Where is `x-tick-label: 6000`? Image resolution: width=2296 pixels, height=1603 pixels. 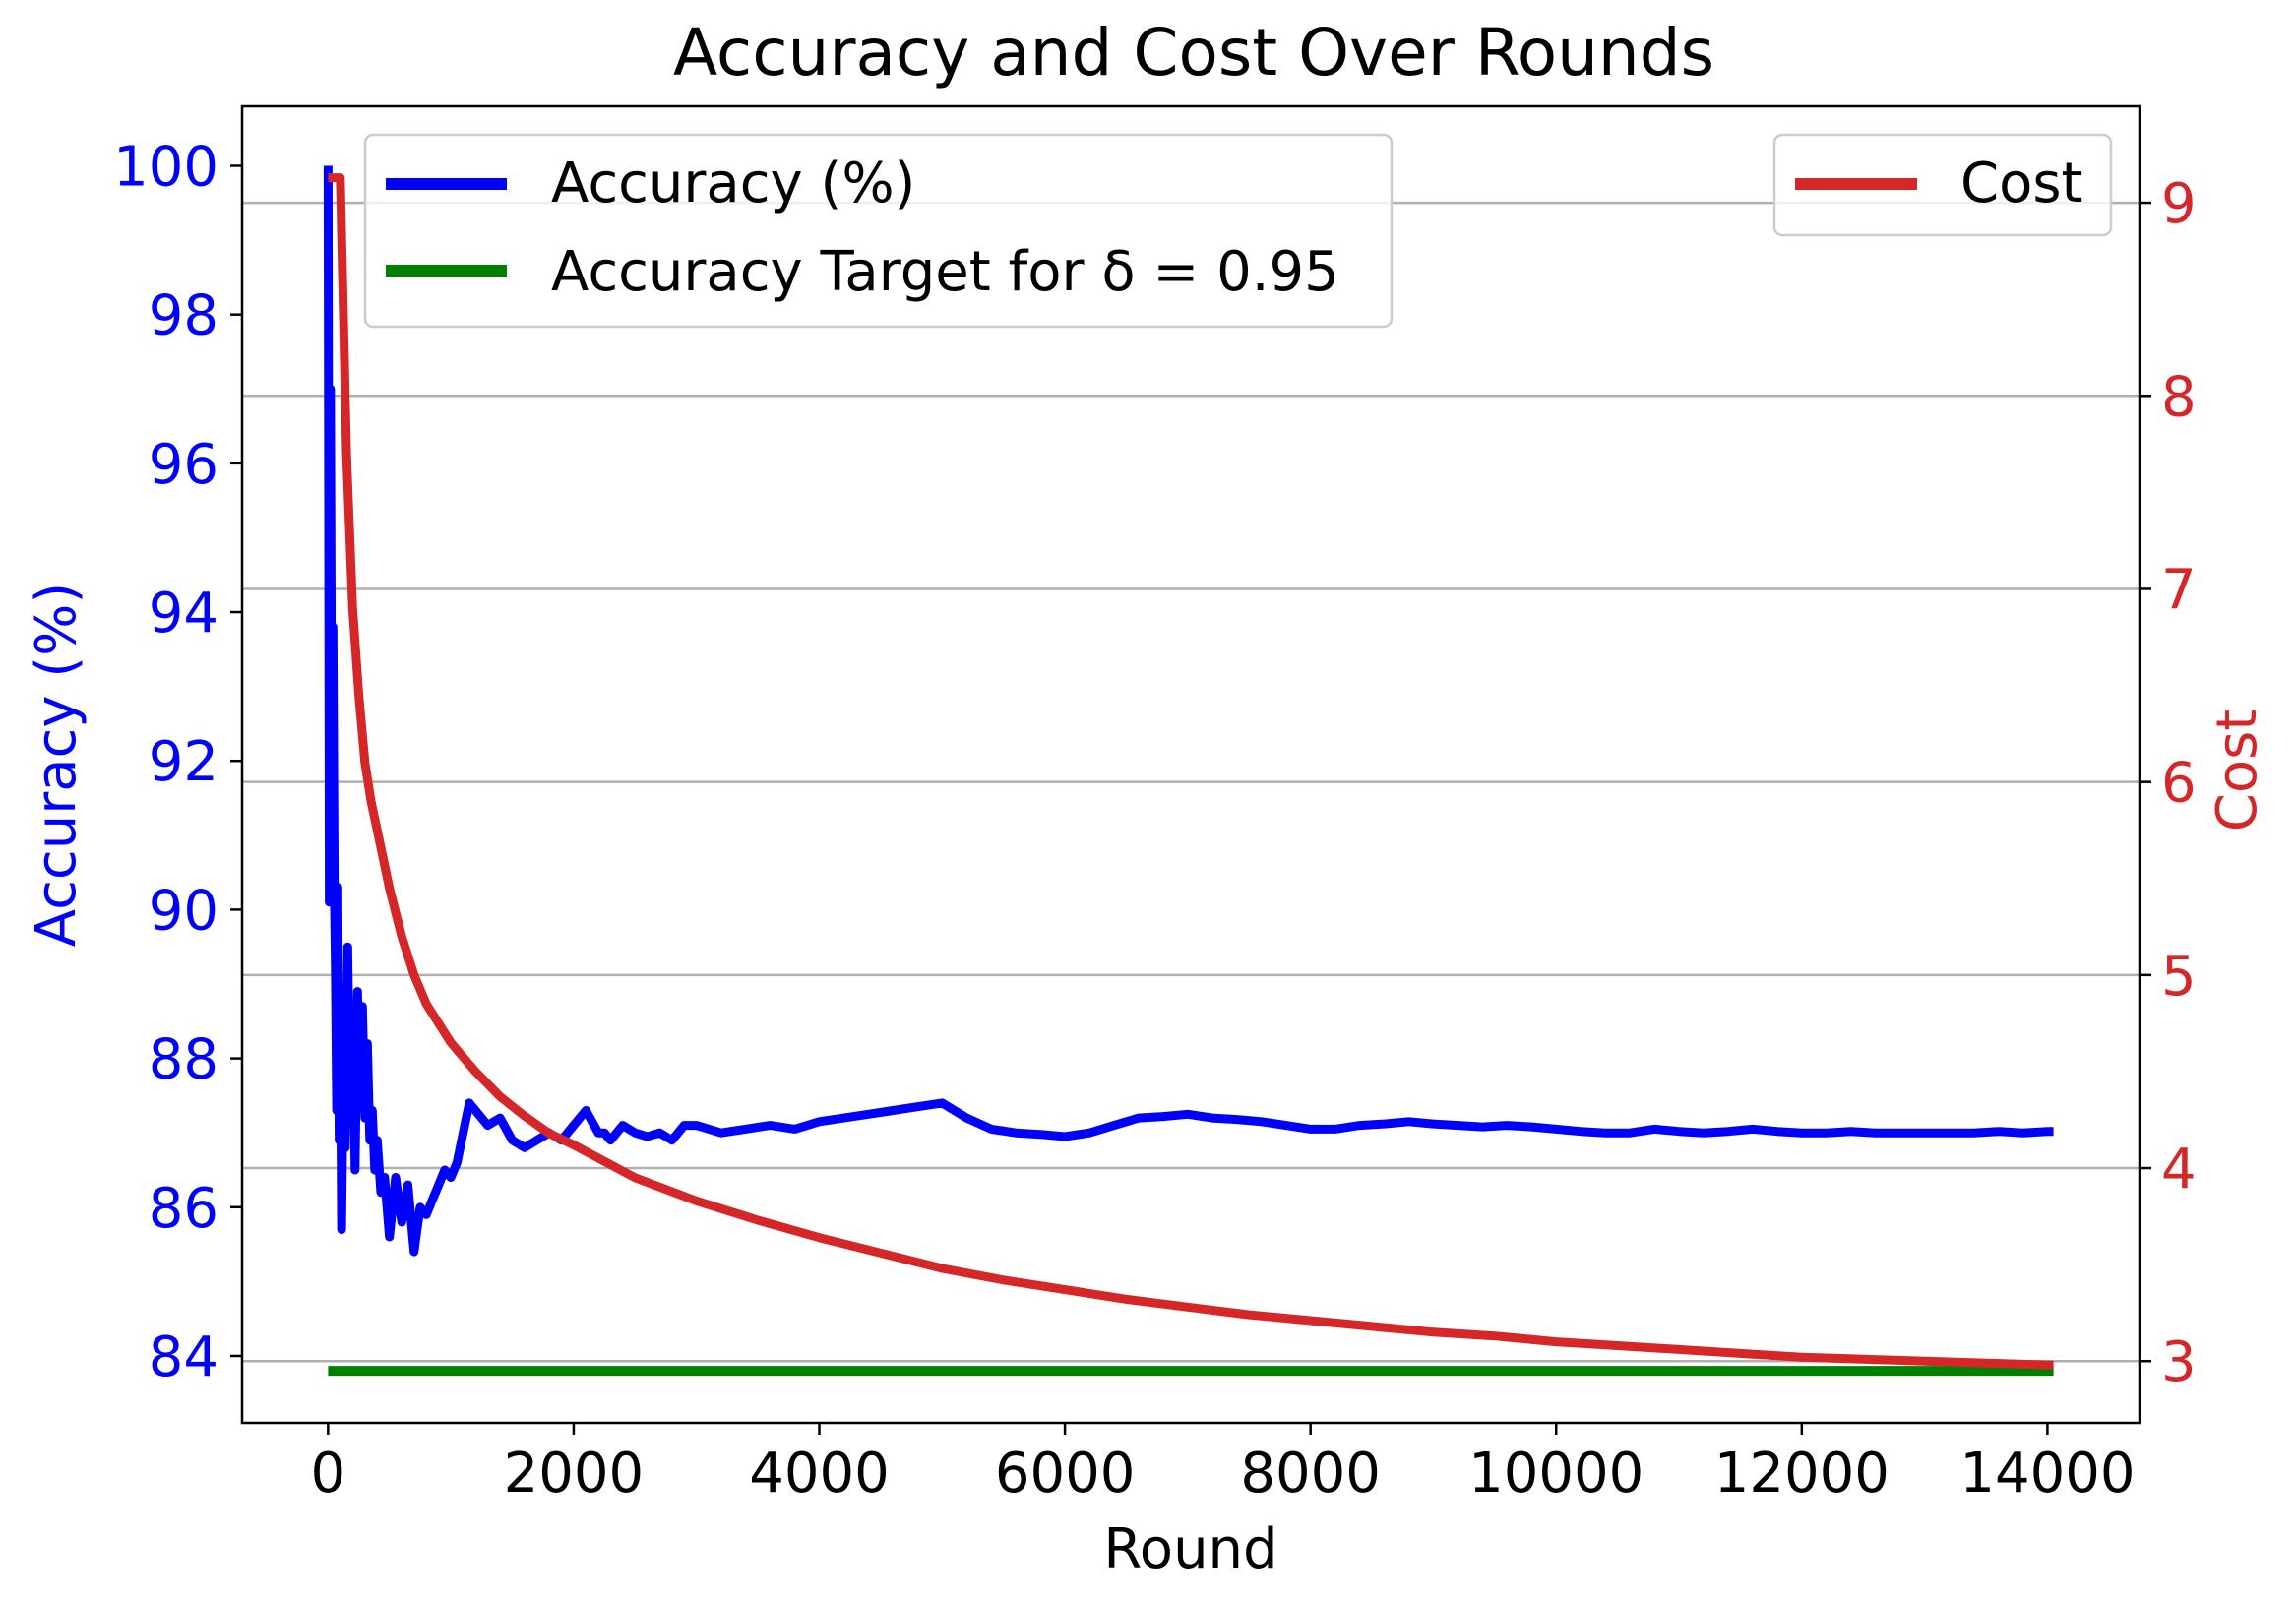 x-tick-label: 6000 is located at coordinates (1065, 1474).